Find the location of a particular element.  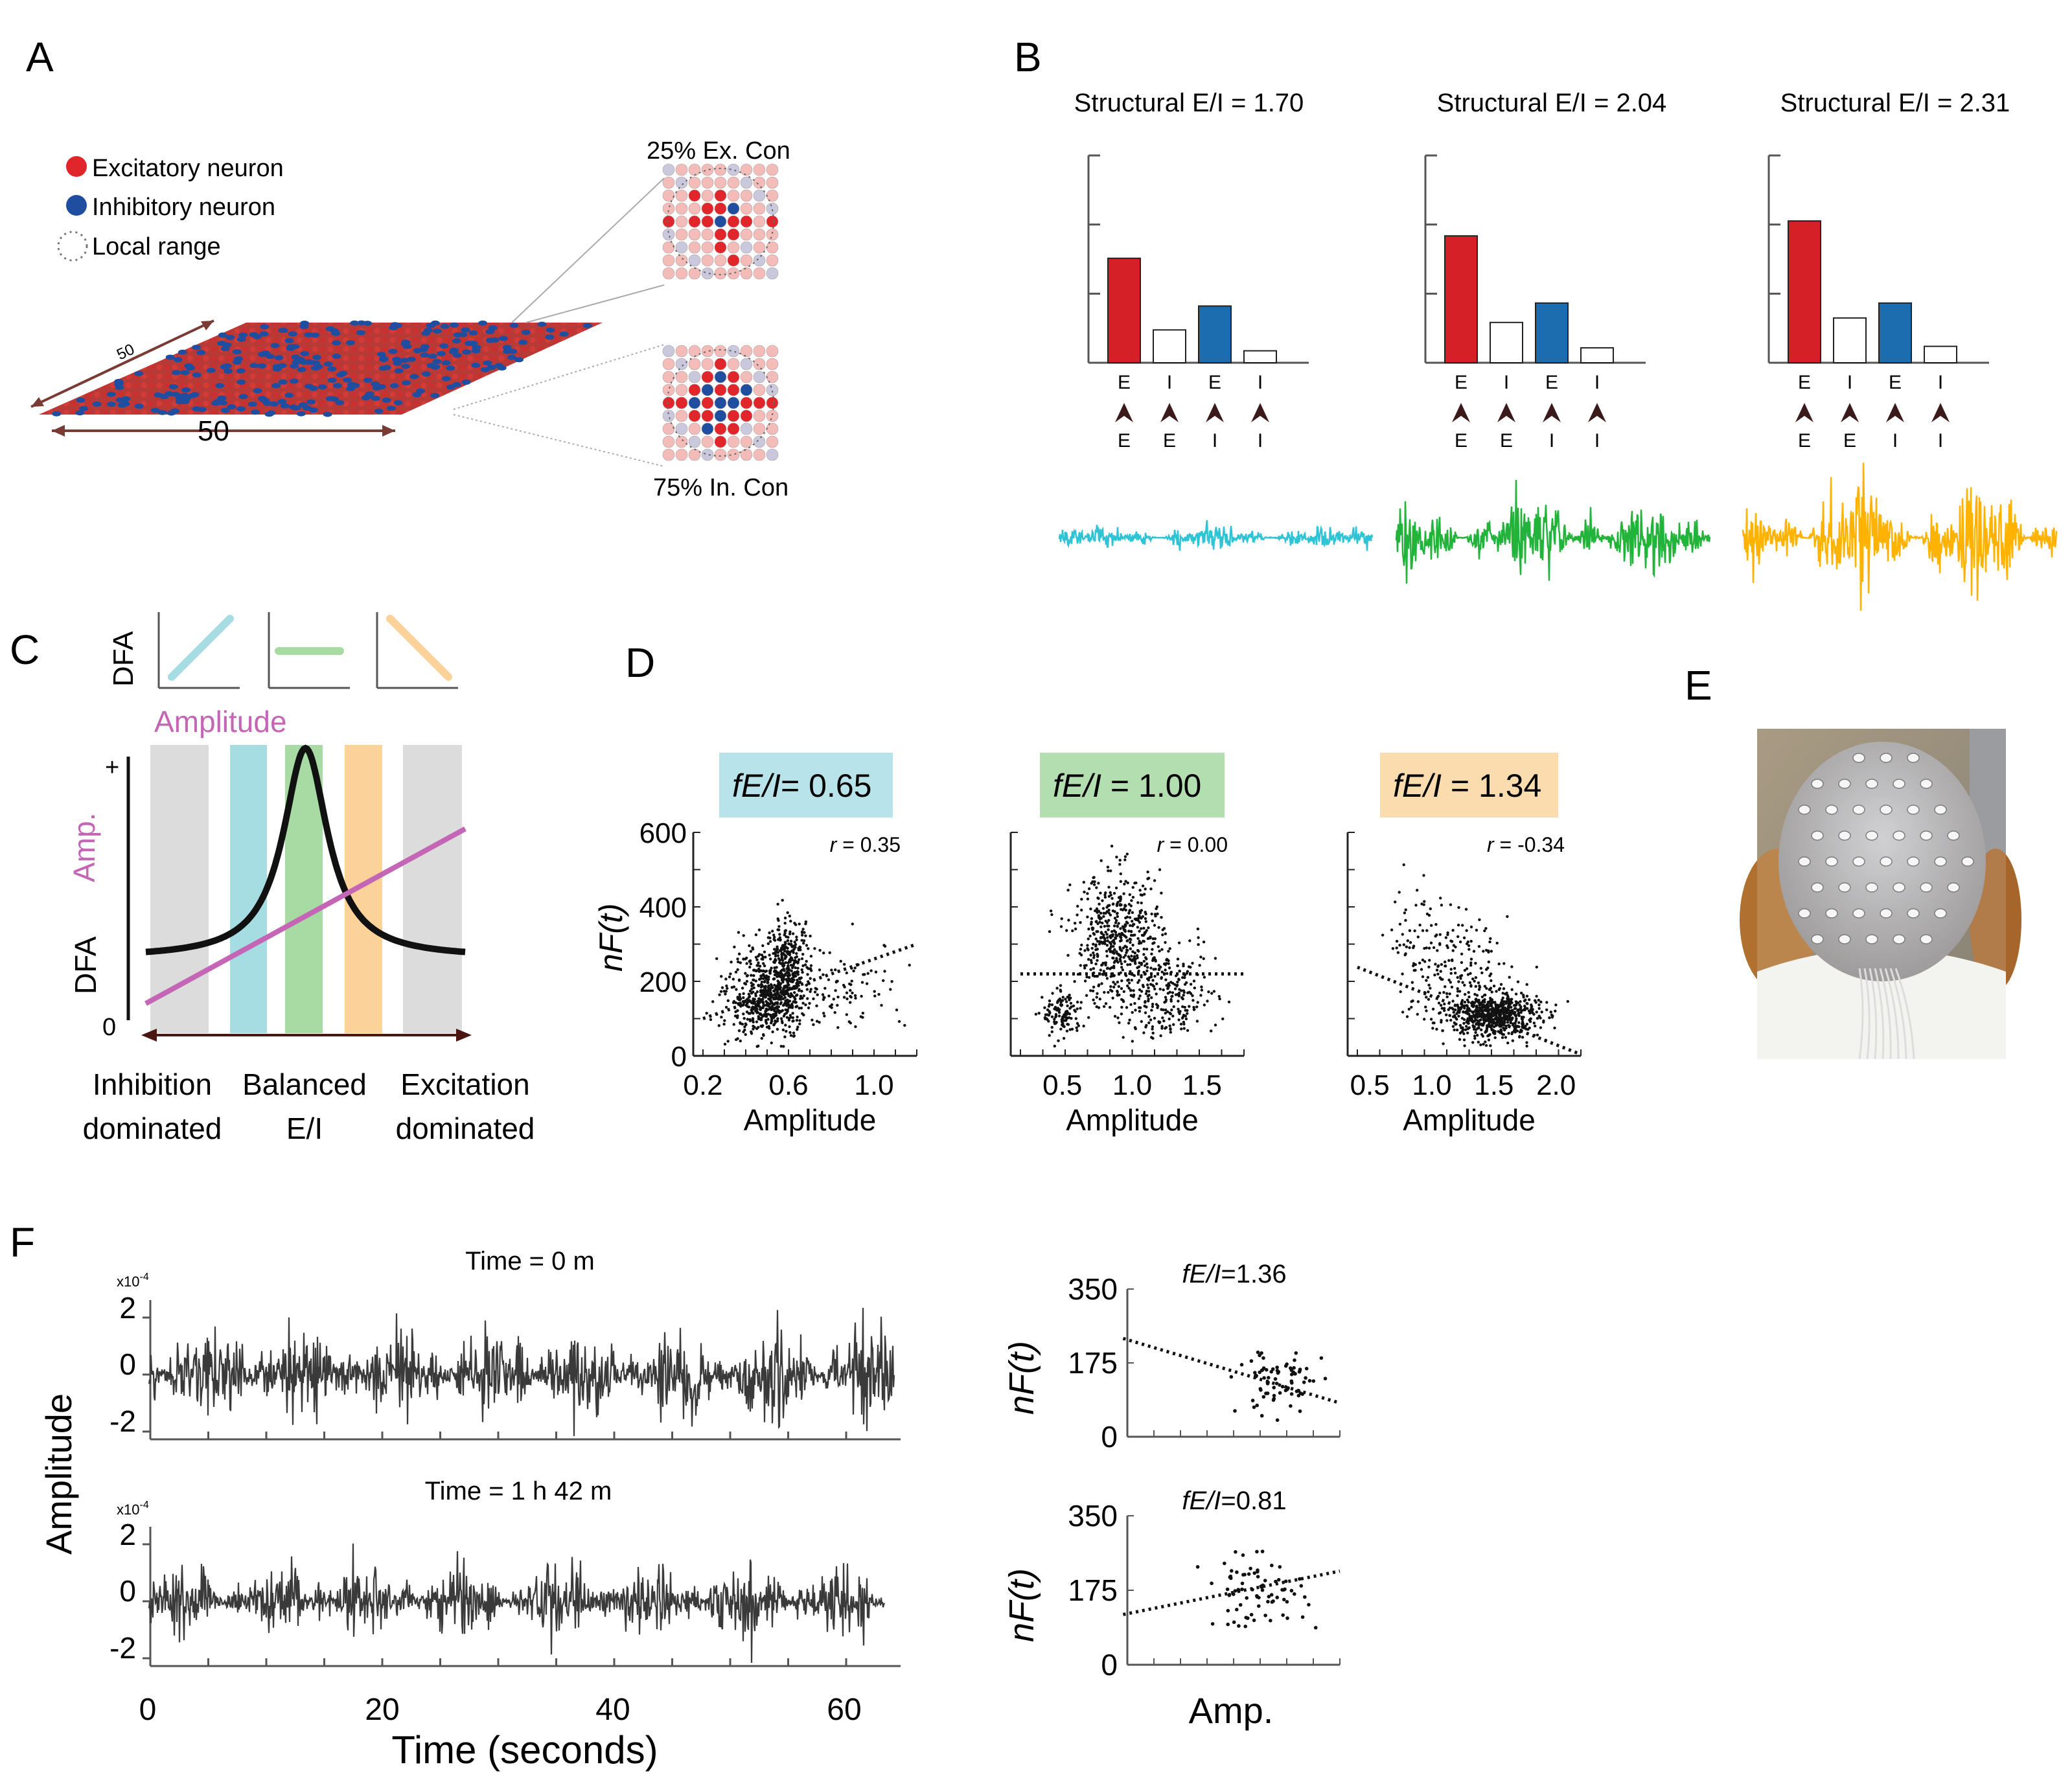

conn-target-label: E is located at coordinates (1124, 440).